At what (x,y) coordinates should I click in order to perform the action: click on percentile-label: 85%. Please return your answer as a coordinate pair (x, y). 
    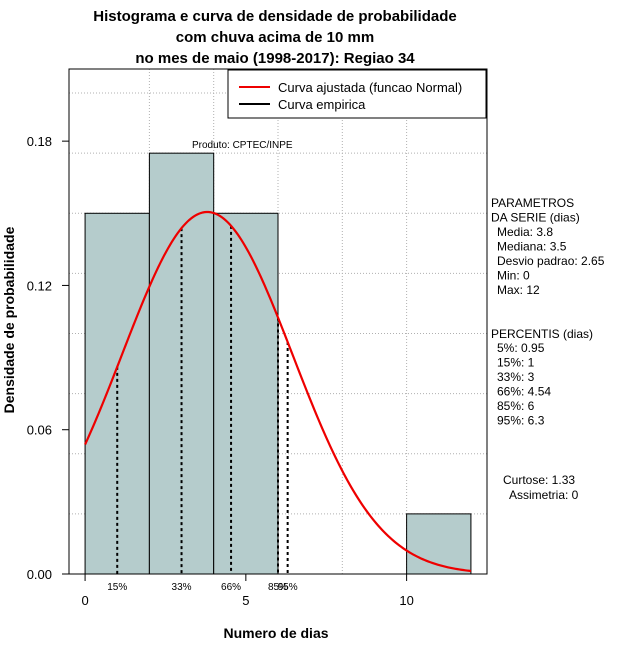
    Looking at the image, I should click on (278, 587).